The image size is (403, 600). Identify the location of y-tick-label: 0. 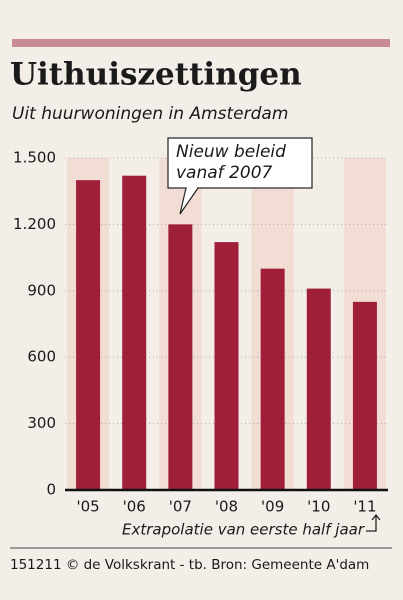
(51, 490).